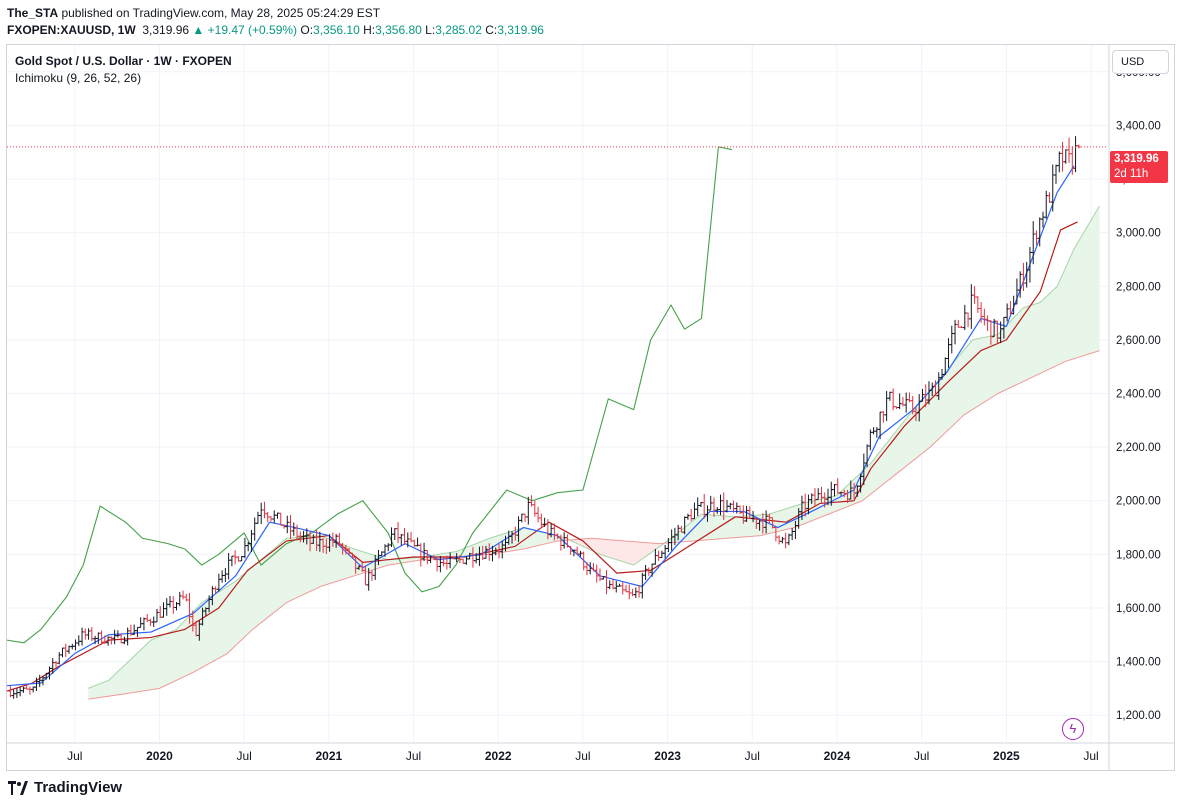 This screenshot has height=807, width=1181. What do you see at coordinates (618, 552) in the screenshot?
I see `cloud-bearish` at bounding box center [618, 552].